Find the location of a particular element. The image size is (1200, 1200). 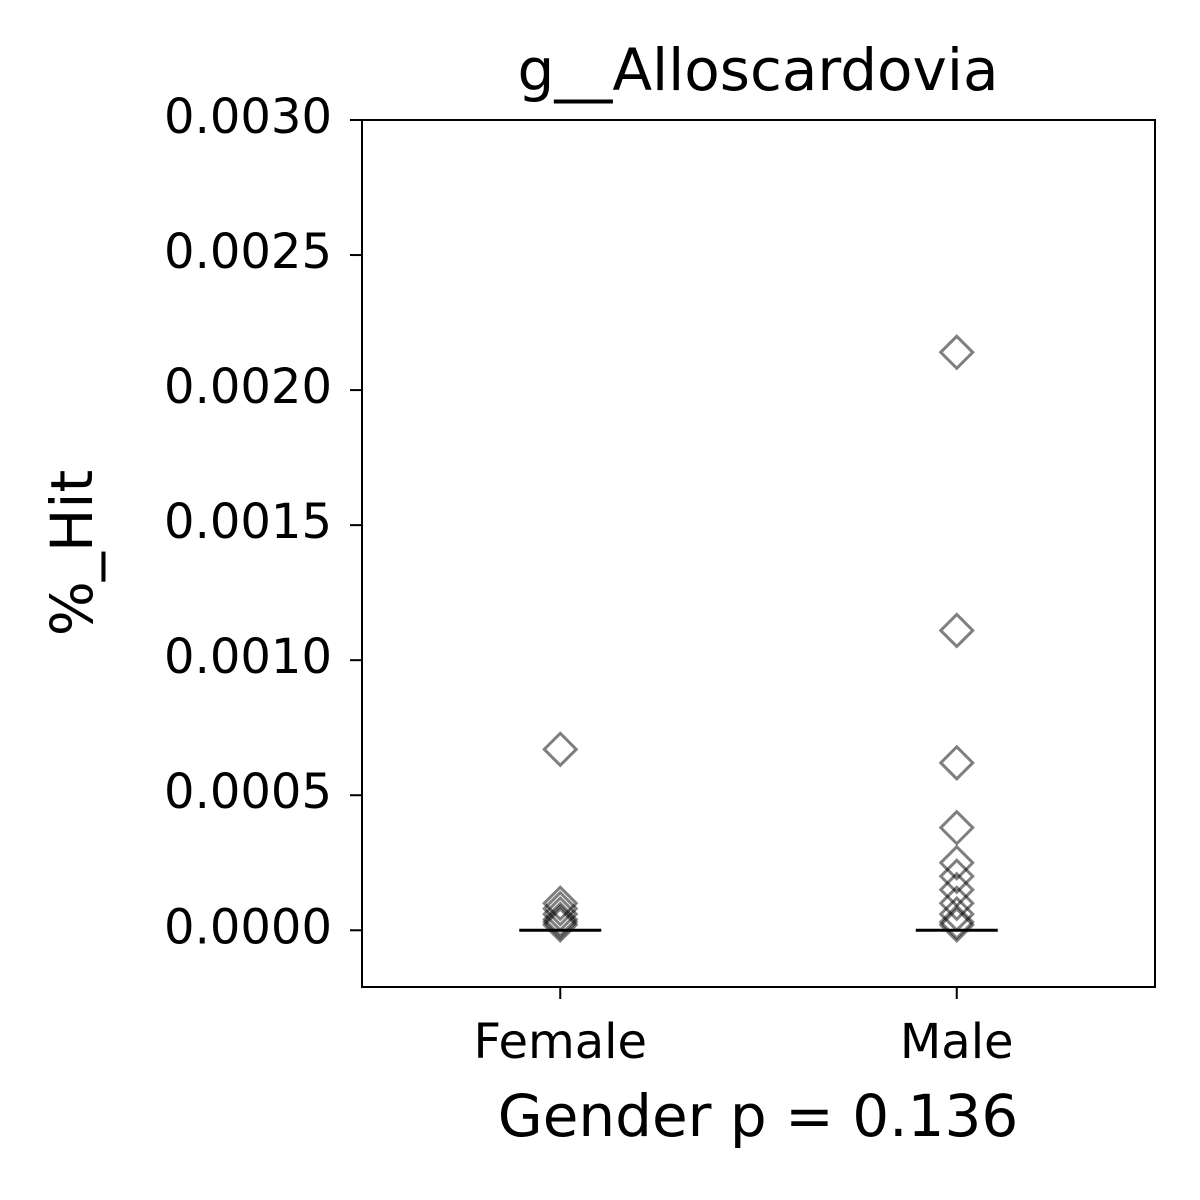

x-axis-label: Gender p = 0.136 is located at coordinates (758, 1116).